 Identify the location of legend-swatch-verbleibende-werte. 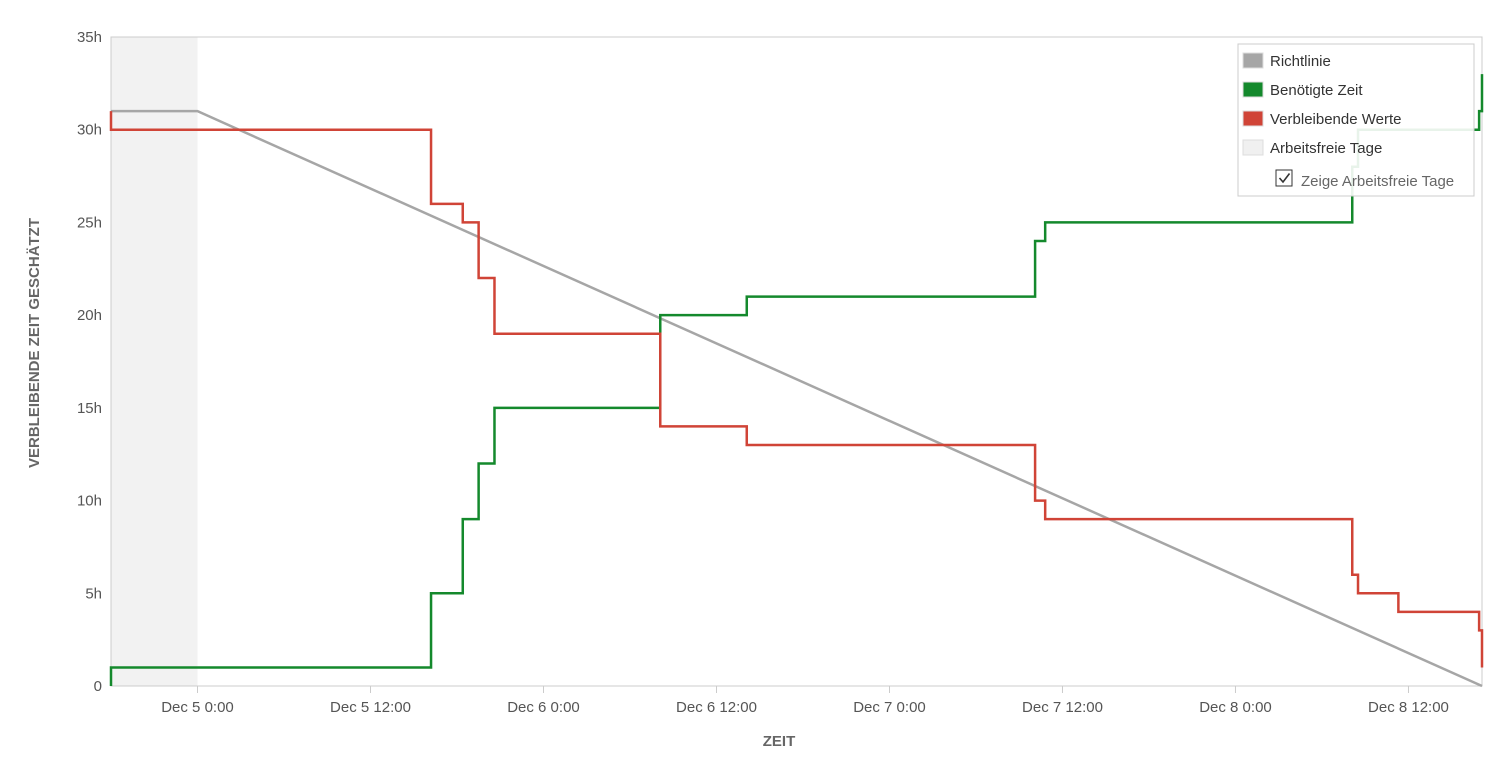
(1253, 118).